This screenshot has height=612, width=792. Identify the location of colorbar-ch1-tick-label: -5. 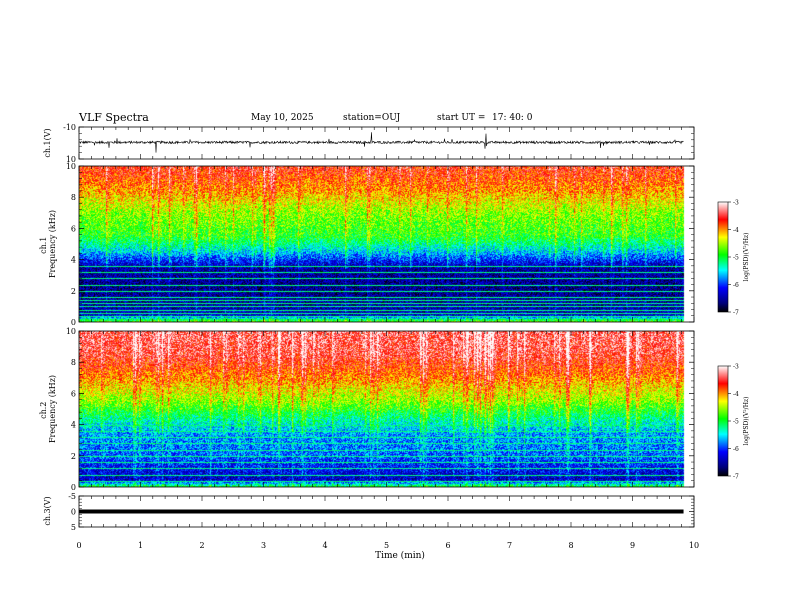
(736, 258).